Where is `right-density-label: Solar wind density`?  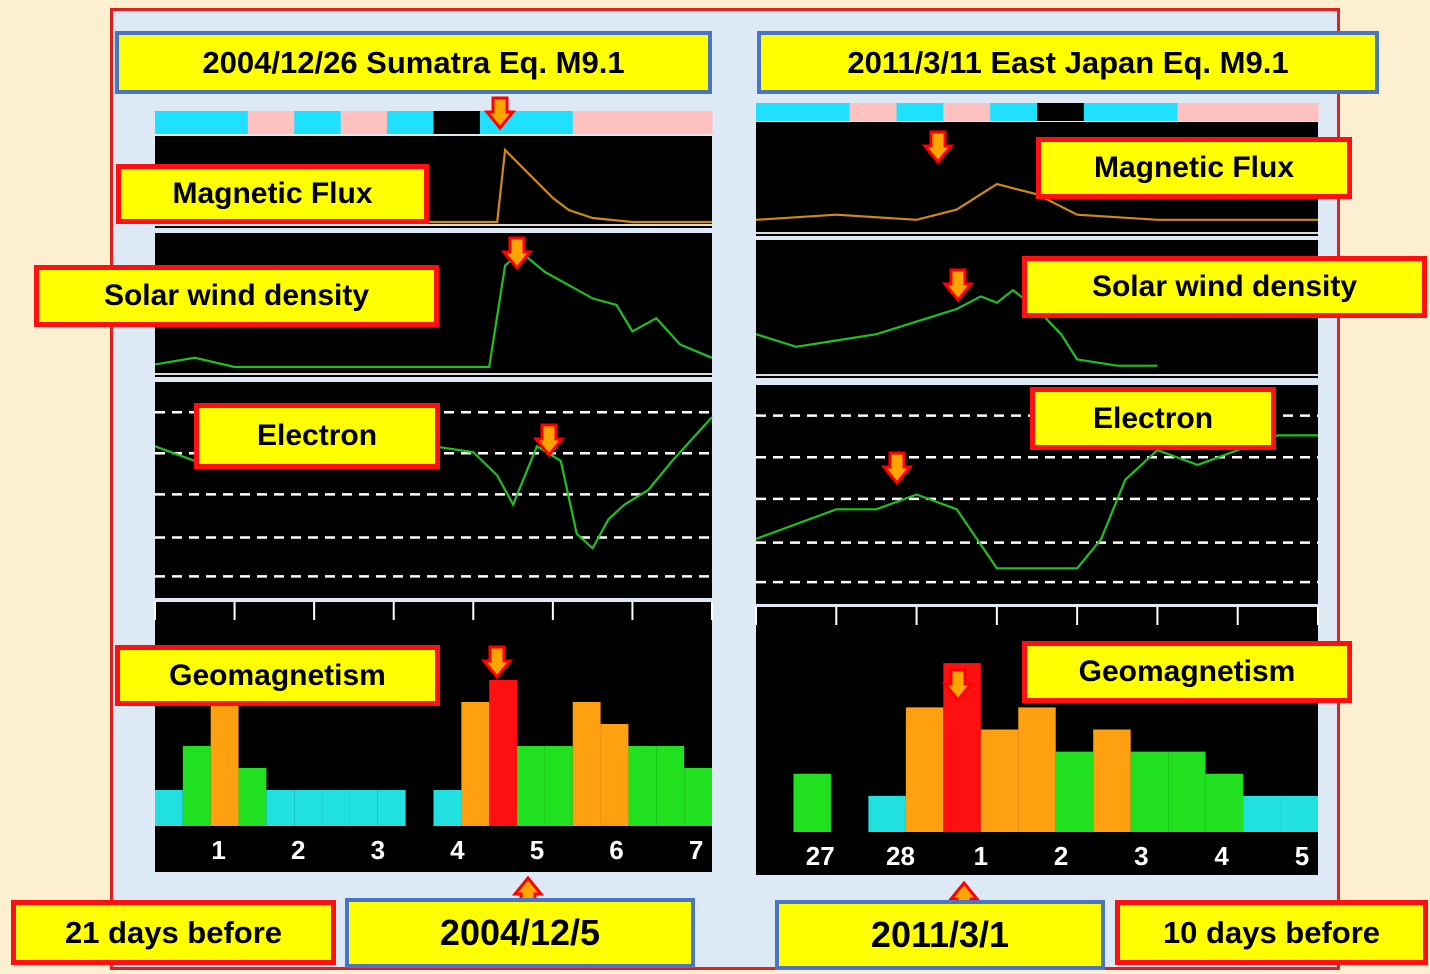
right-density-label: Solar wind density is located at coordinates (1224, 287).